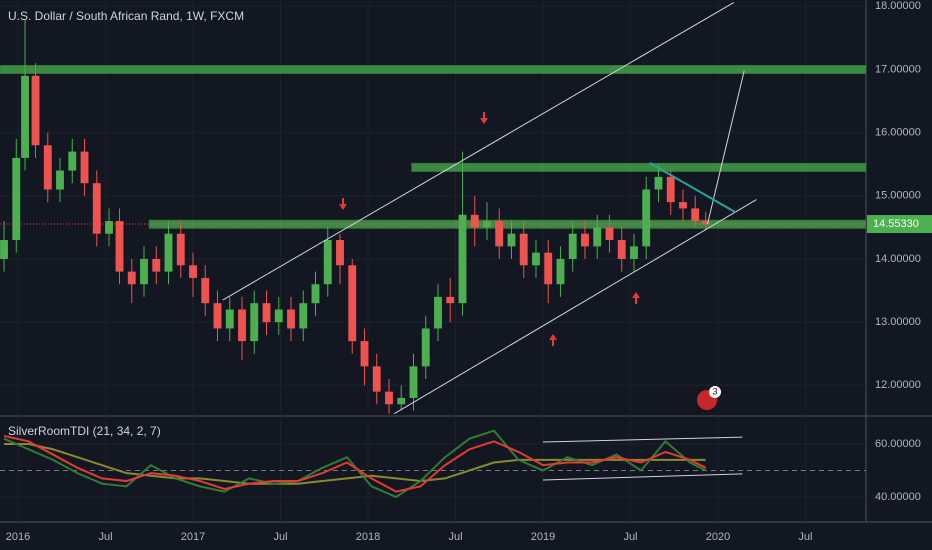 Image resolution: width=932 pixels, height=550 pixels. Describe the element at coordinates (18, 537) in the screenshot. I see `x-tick-label: 2016` at that location.